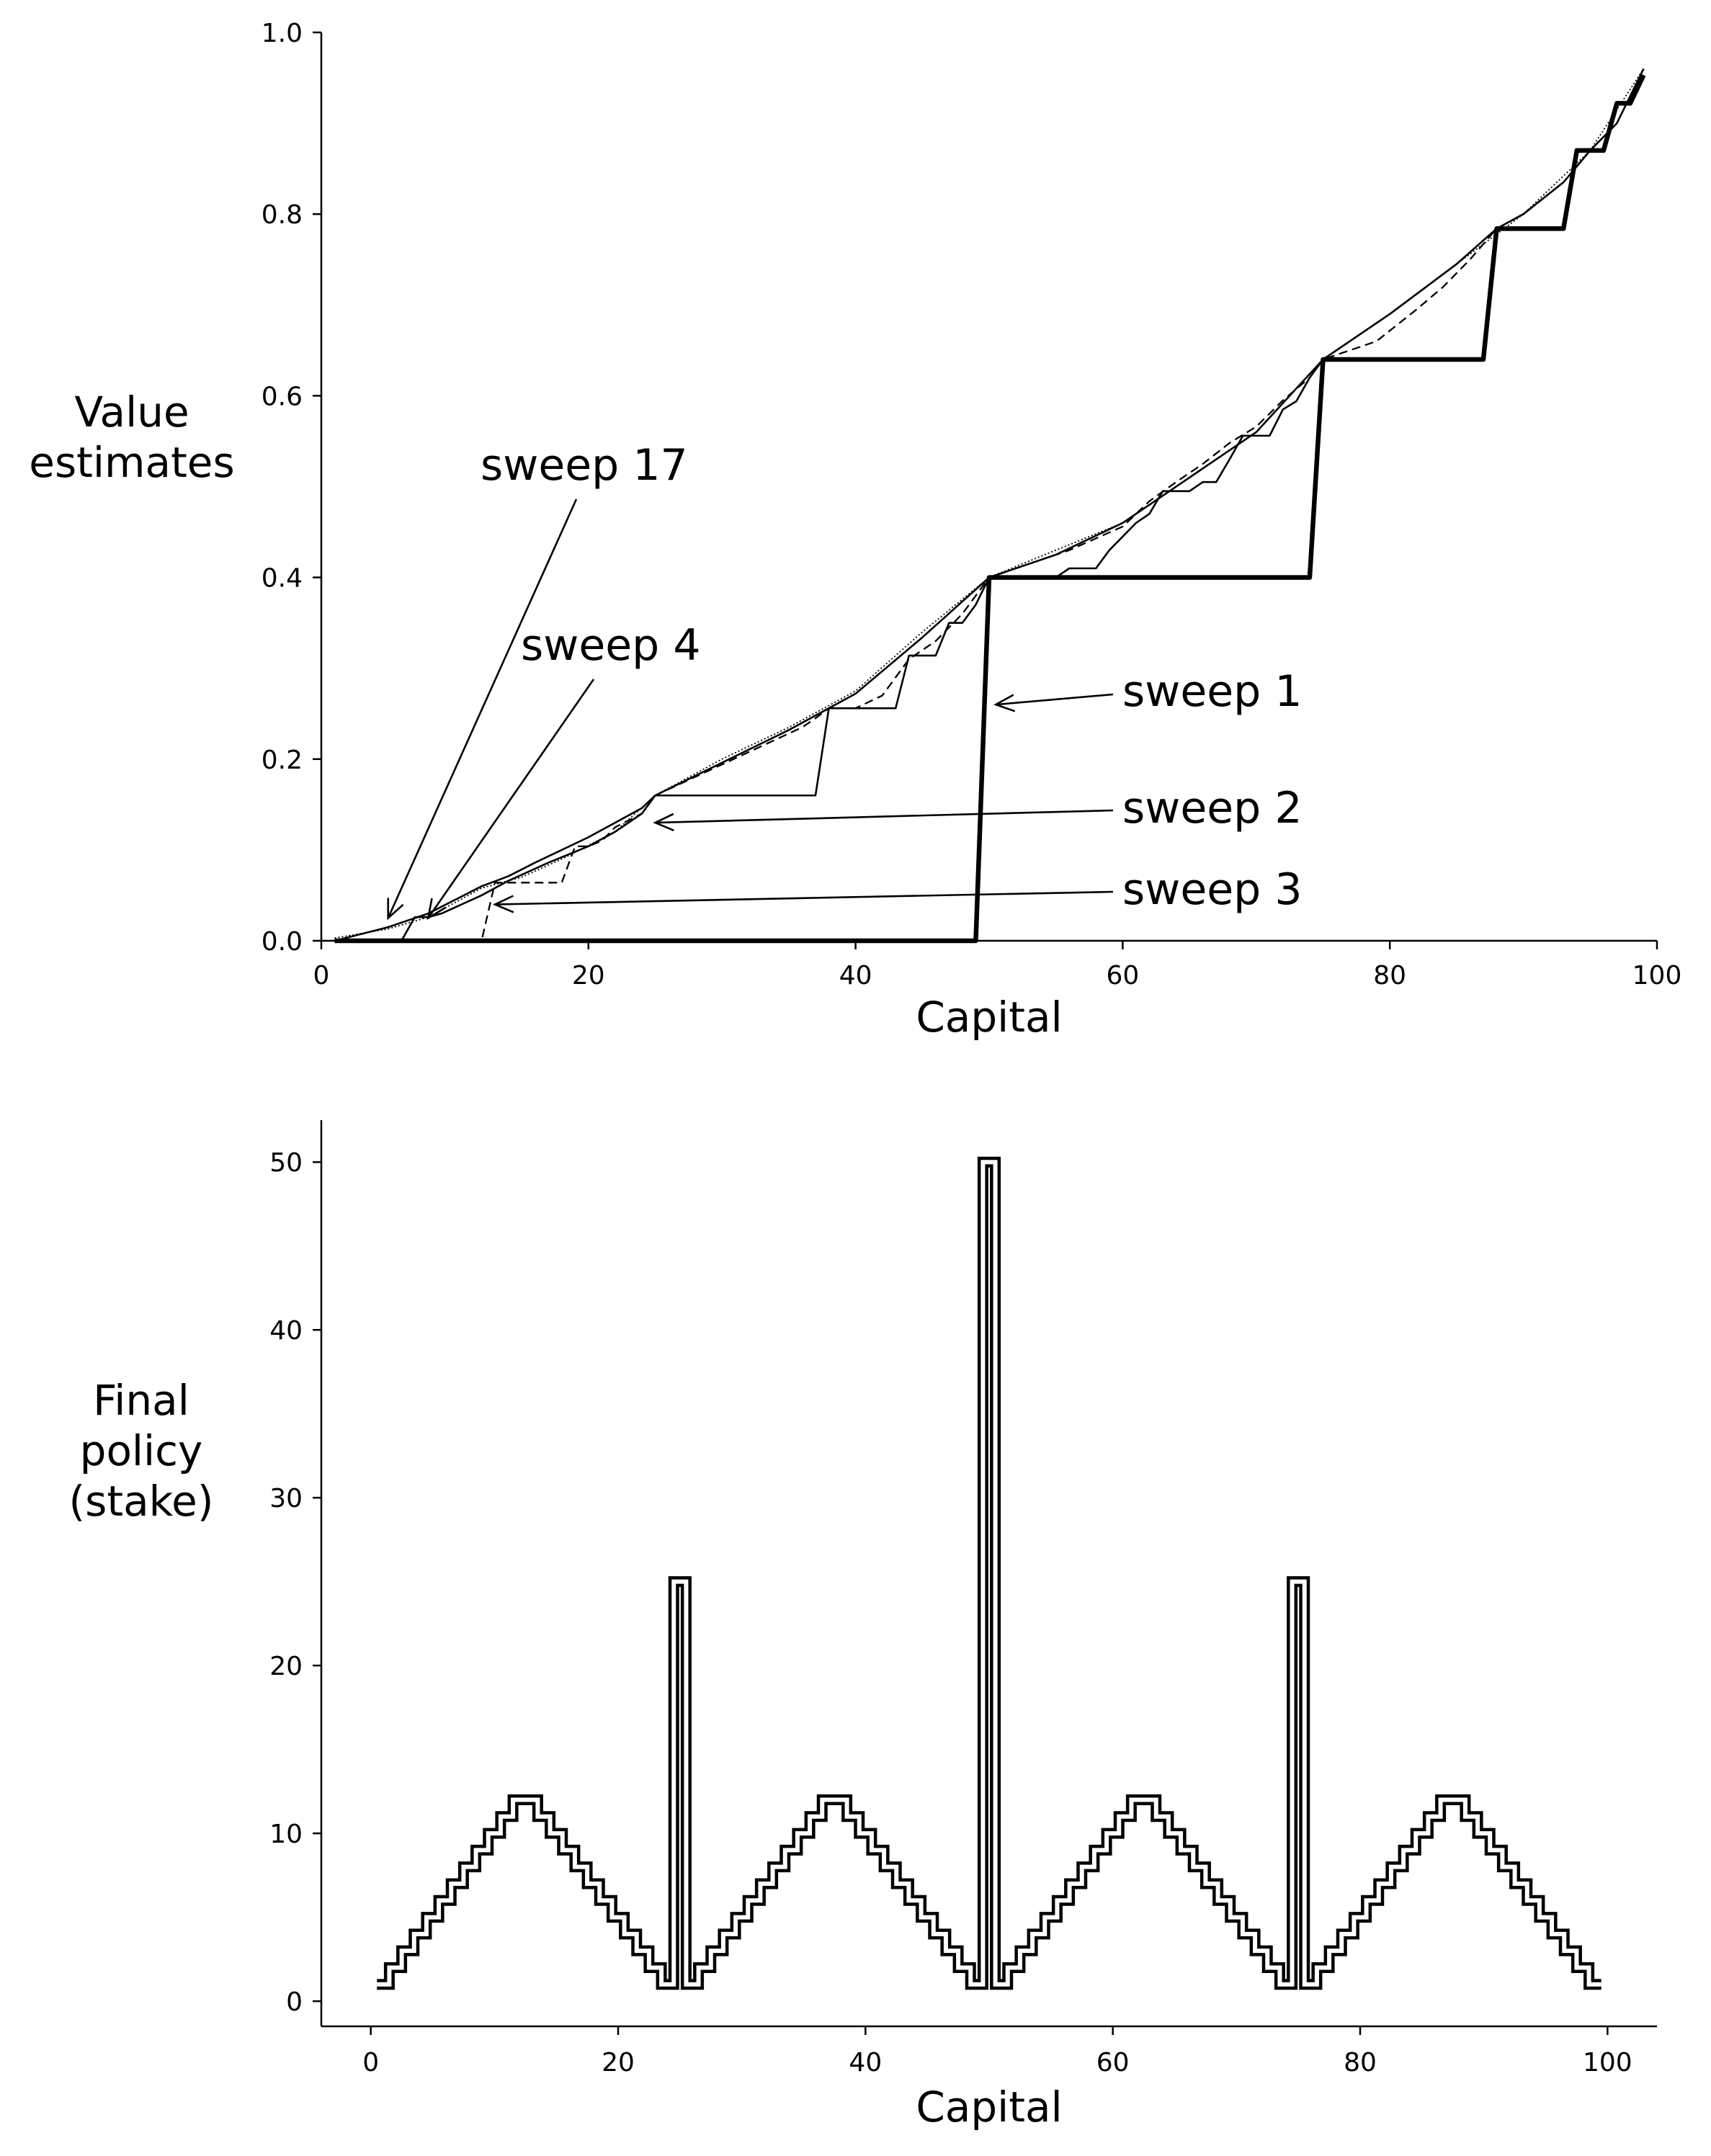 The height and width of the screenshot is (2156, 1711). I want to click on y-tick-label: 0, so click(294, 2002).